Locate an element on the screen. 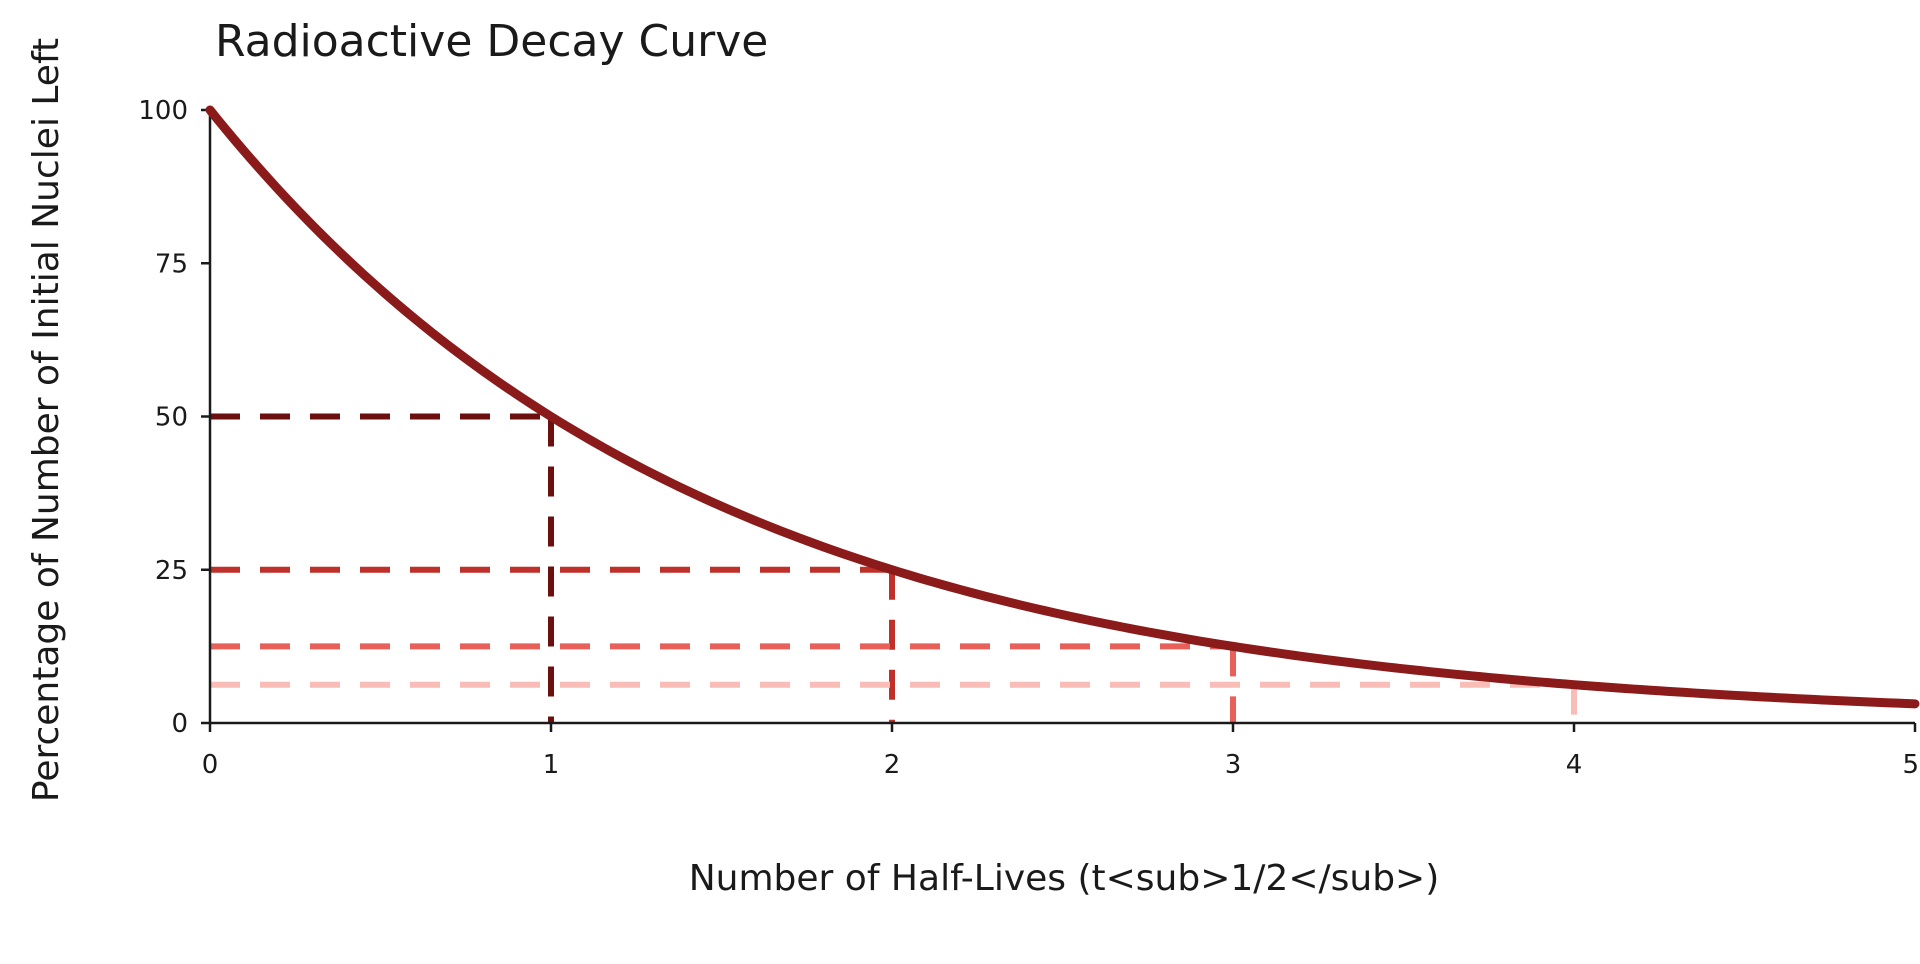 The height and width of the screenshot is (964, 1920). x-tick-label-4: 4 is located at coordinates (1574, 765).